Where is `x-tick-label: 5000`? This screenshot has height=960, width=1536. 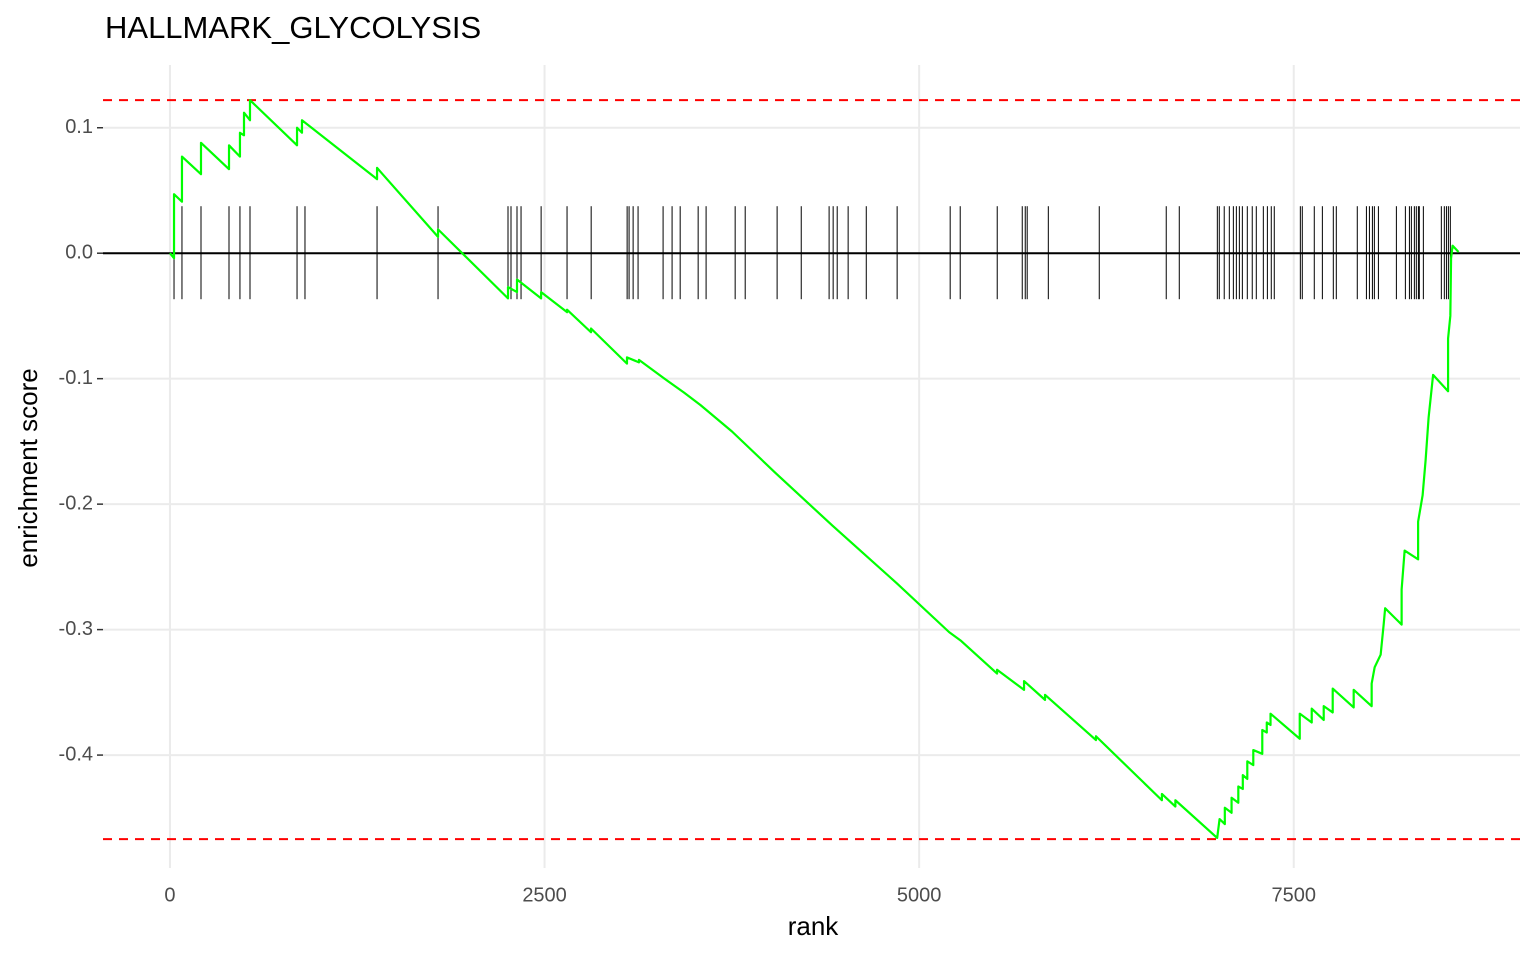 x-tick-label: 5000 is located at coordinates (919, 895).